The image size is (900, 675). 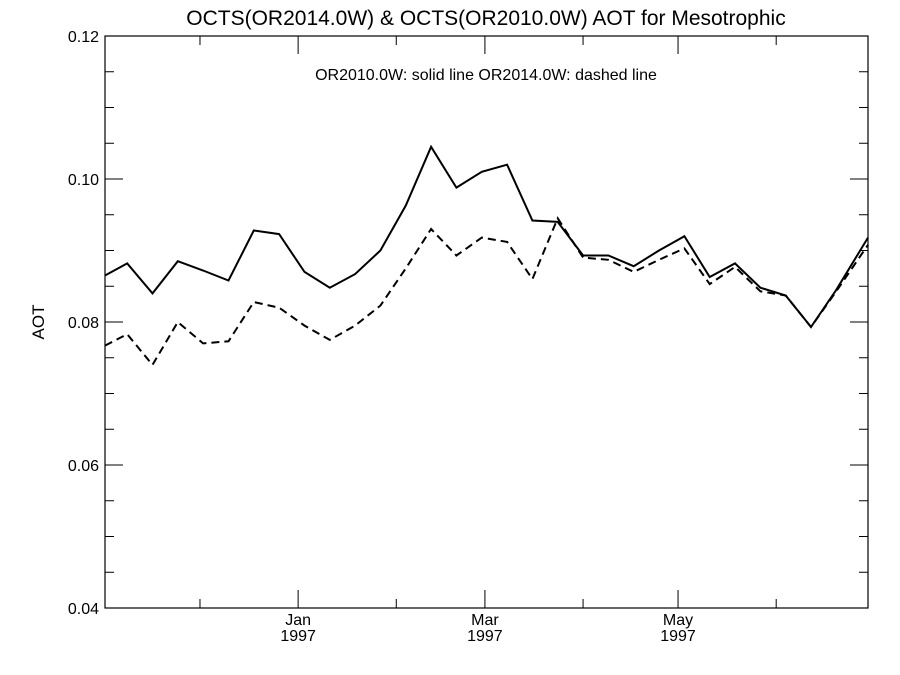 What do you see at coordinates (83, 37) in the screenshot?
I see `y-tick-label: 0.12` at bounding box center [83, 37].